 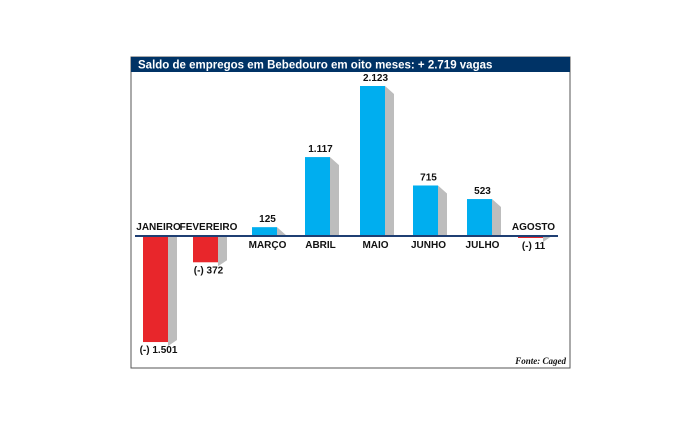 What do you see at coordinates (222, 251) in the screenshot?
I see `bar-shadow-fevereiro` at bounding box center [222, 251].